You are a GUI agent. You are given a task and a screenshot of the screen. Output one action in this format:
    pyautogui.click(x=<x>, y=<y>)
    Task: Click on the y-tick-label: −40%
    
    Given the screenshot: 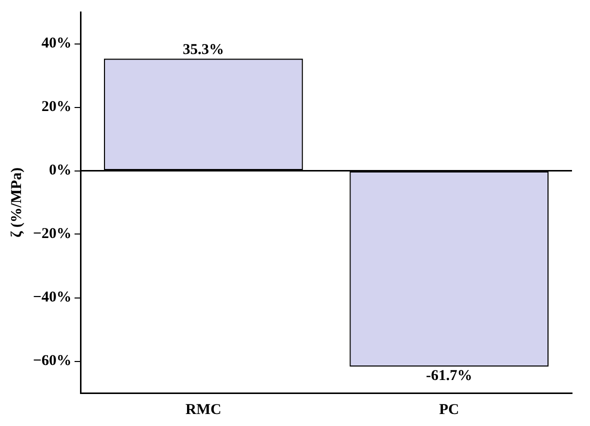 What is the action you would take?
    pyautogui.click(x=52, y=298)
    